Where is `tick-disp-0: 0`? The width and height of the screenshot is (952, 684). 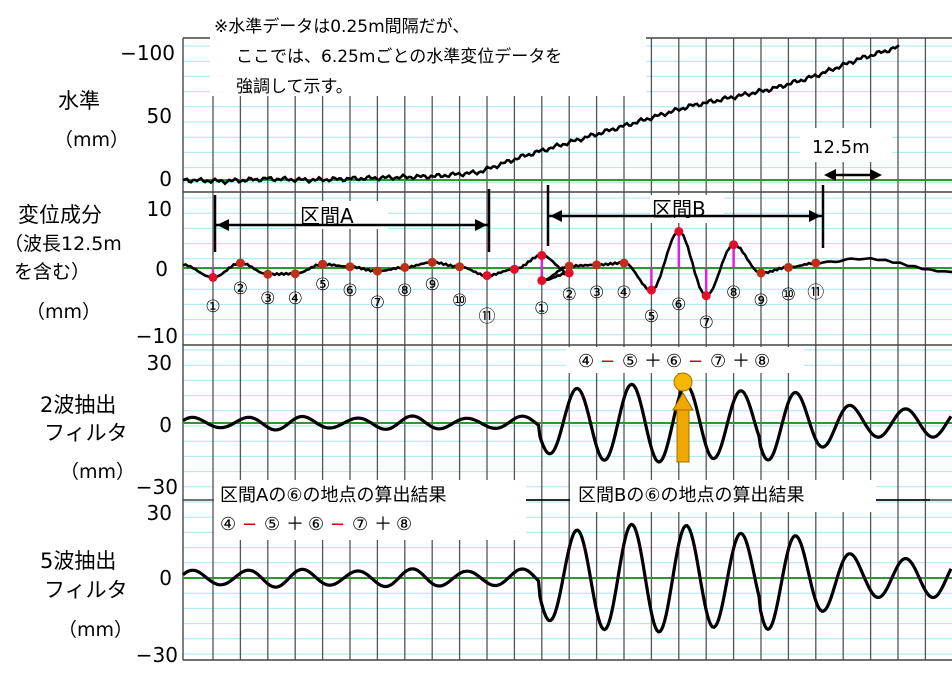
tick-disp-0: 0 is located at coordinates (161, 269).